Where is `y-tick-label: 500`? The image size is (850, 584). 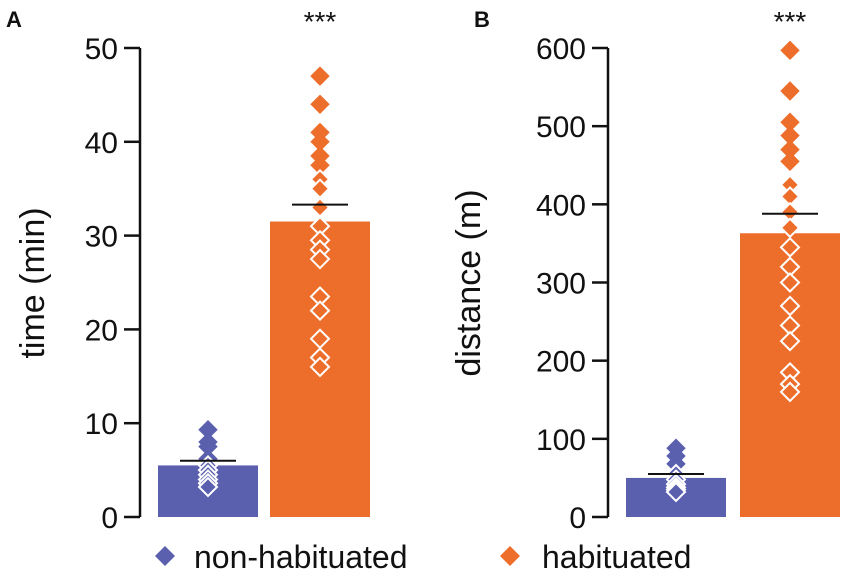 y-tick-label: 500 is located at coordinates (561, 127).